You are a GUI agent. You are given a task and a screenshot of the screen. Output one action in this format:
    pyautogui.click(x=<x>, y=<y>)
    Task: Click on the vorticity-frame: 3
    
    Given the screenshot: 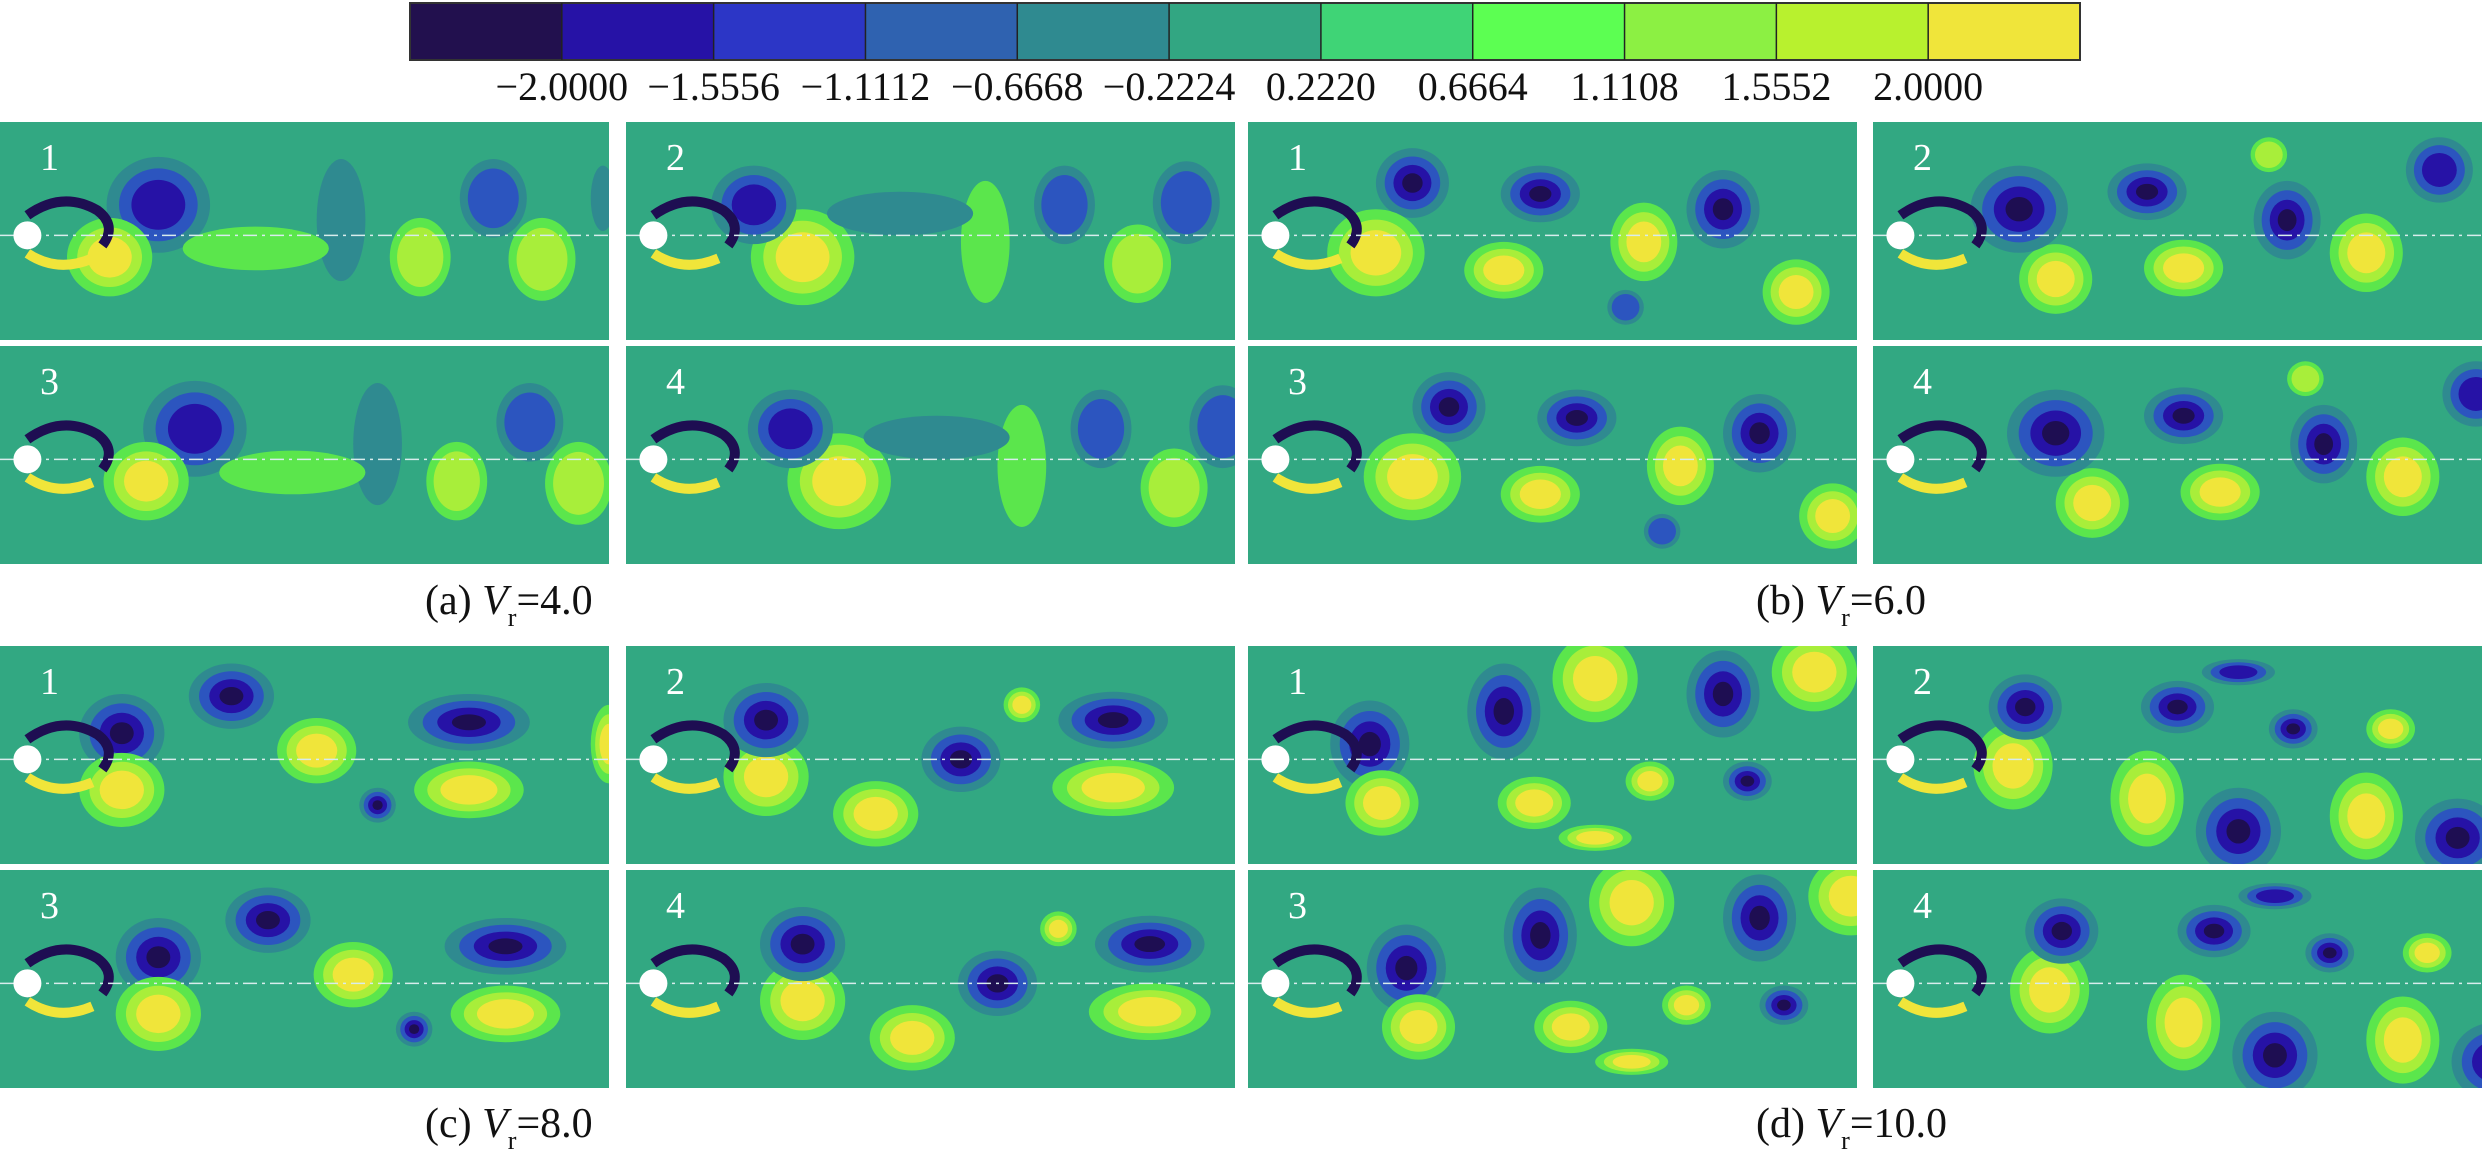 What is the action you would take?
    pyautogui.click(x=1552, y=455)
    